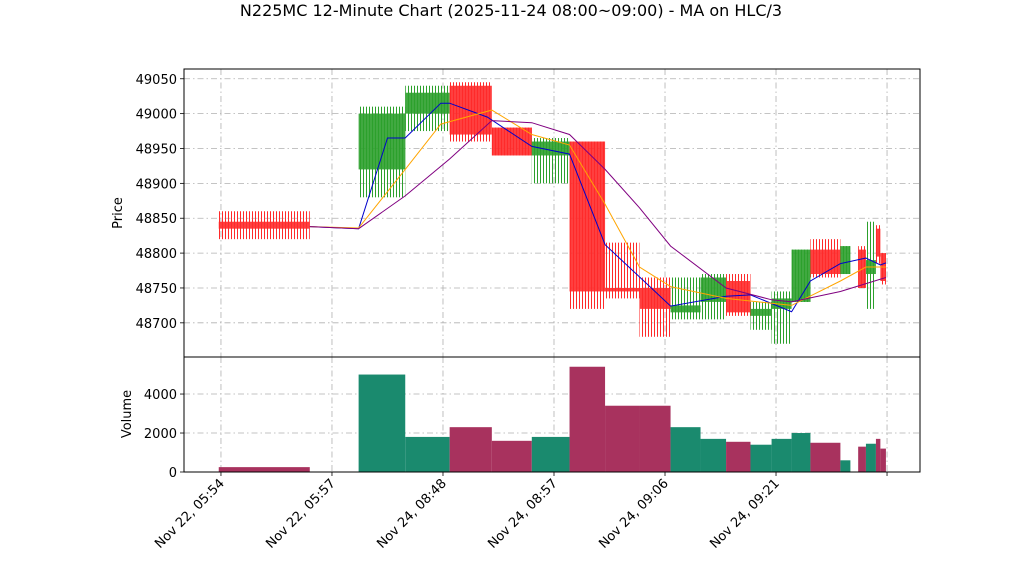 This screenshot has width=1022, height=575. What do you see at coordinates (156, 184) in the screenshot?
I see `y-tick-label: 48900` at bounding box center [156, 184].